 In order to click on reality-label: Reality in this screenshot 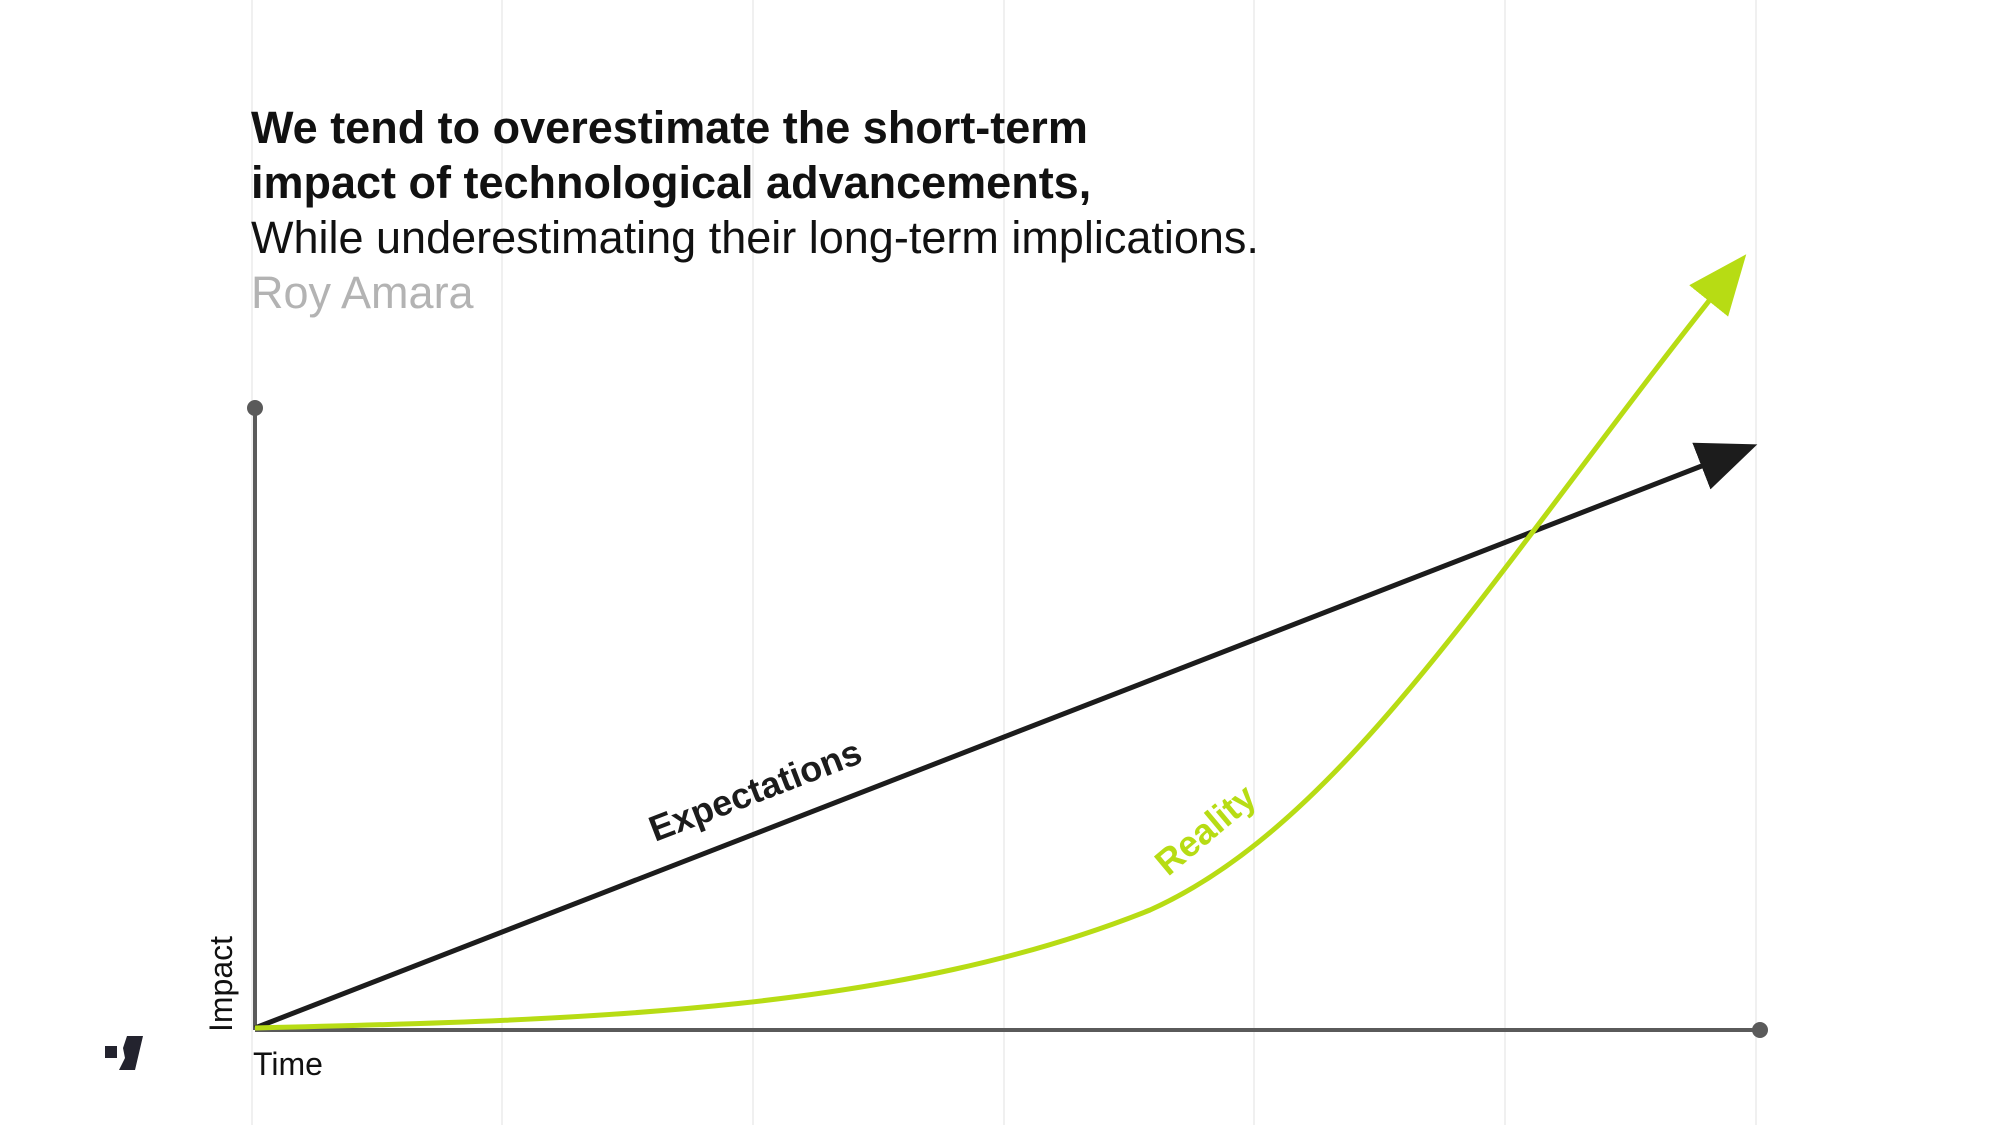, I will do `click(1205, 829)`.